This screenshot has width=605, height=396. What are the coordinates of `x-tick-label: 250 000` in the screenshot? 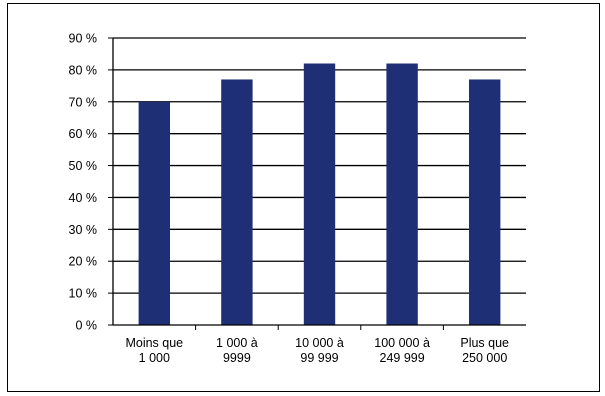 It's located at (484, 358).